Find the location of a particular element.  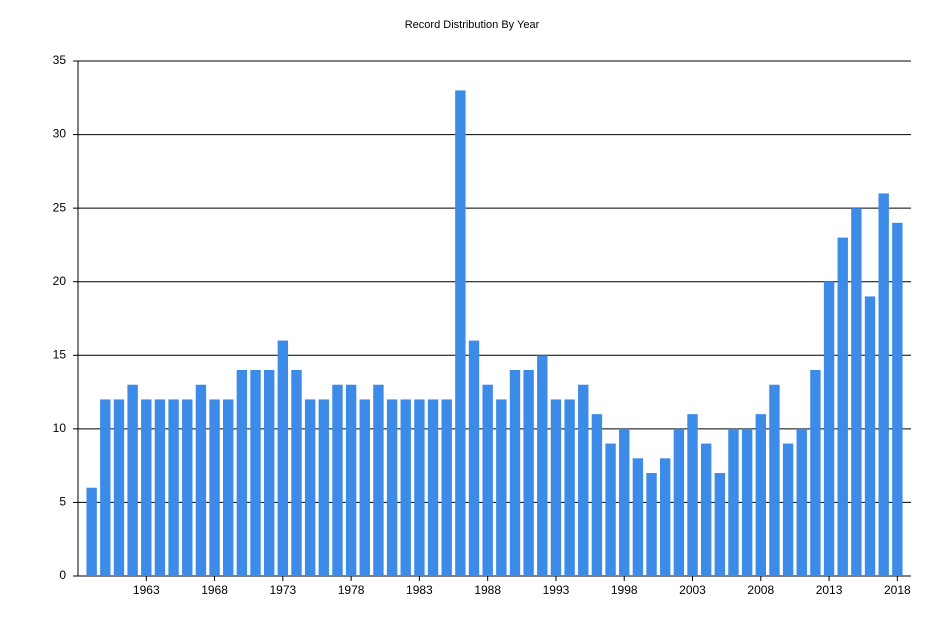

y-tick-label: 5 is located at coordinates (62, 502).